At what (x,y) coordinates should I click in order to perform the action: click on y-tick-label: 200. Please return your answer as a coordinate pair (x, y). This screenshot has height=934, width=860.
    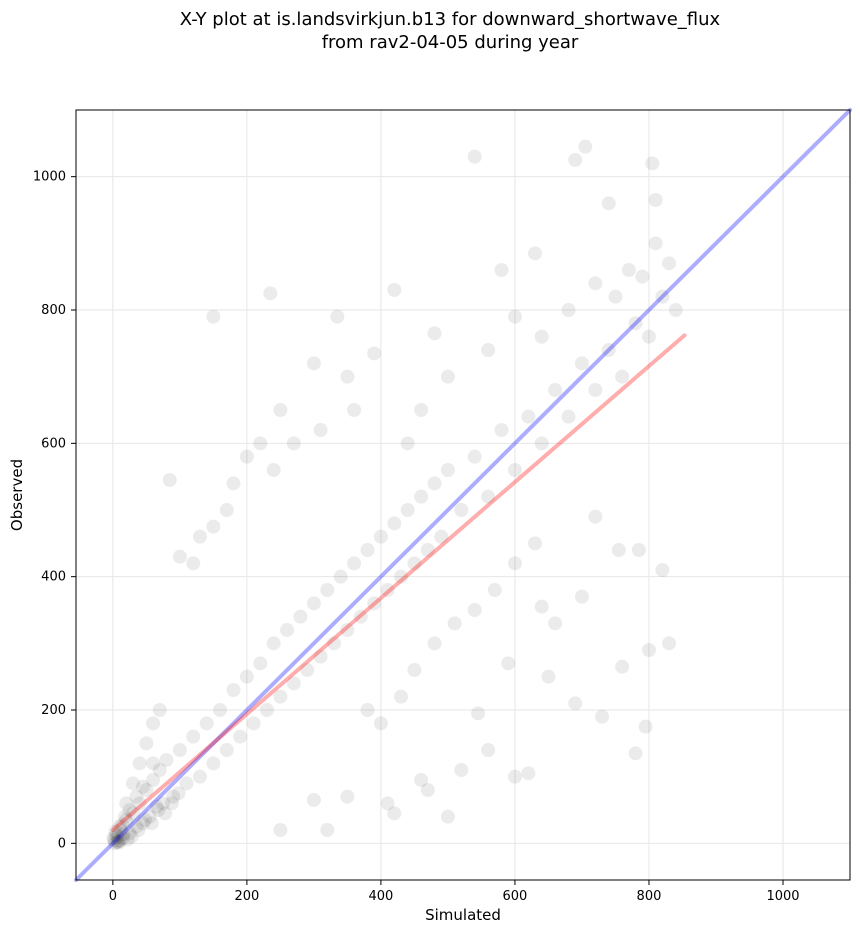
    Looking at the image, I should click on (53, 710).